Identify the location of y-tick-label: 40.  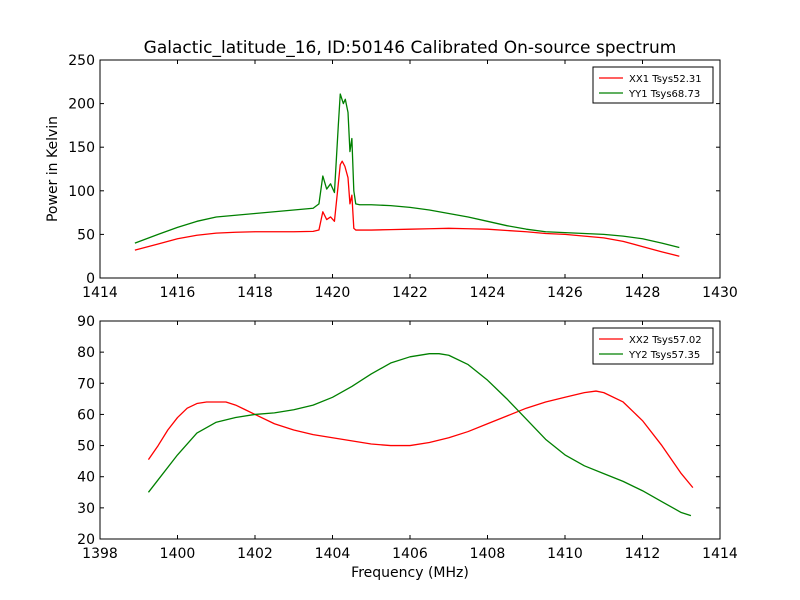
(86, 478).